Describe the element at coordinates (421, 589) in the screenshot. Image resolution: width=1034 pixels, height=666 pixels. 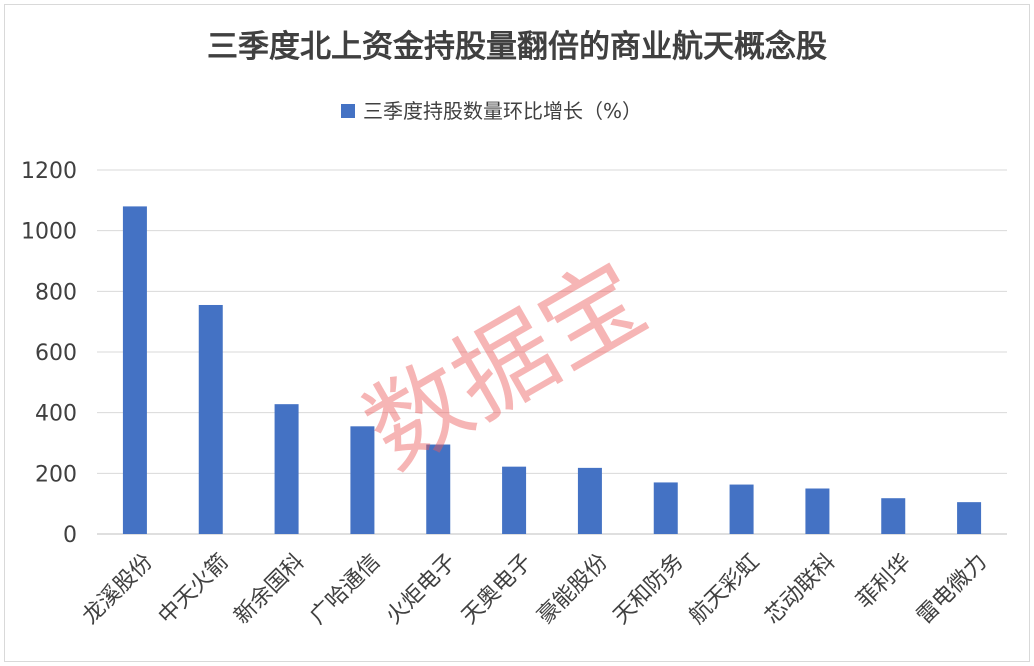
I see `x-tick-label: 火炬电子` at that location.